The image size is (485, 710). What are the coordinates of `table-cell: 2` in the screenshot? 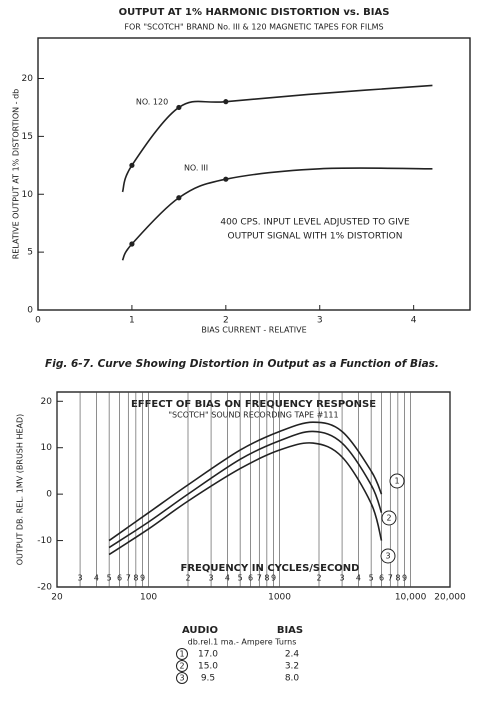 It's located at (181, 666).